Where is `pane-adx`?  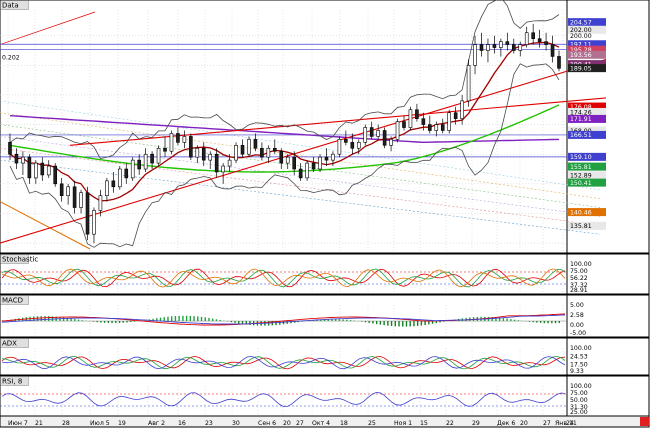 pane-adx is located at coordinates (325, 356).